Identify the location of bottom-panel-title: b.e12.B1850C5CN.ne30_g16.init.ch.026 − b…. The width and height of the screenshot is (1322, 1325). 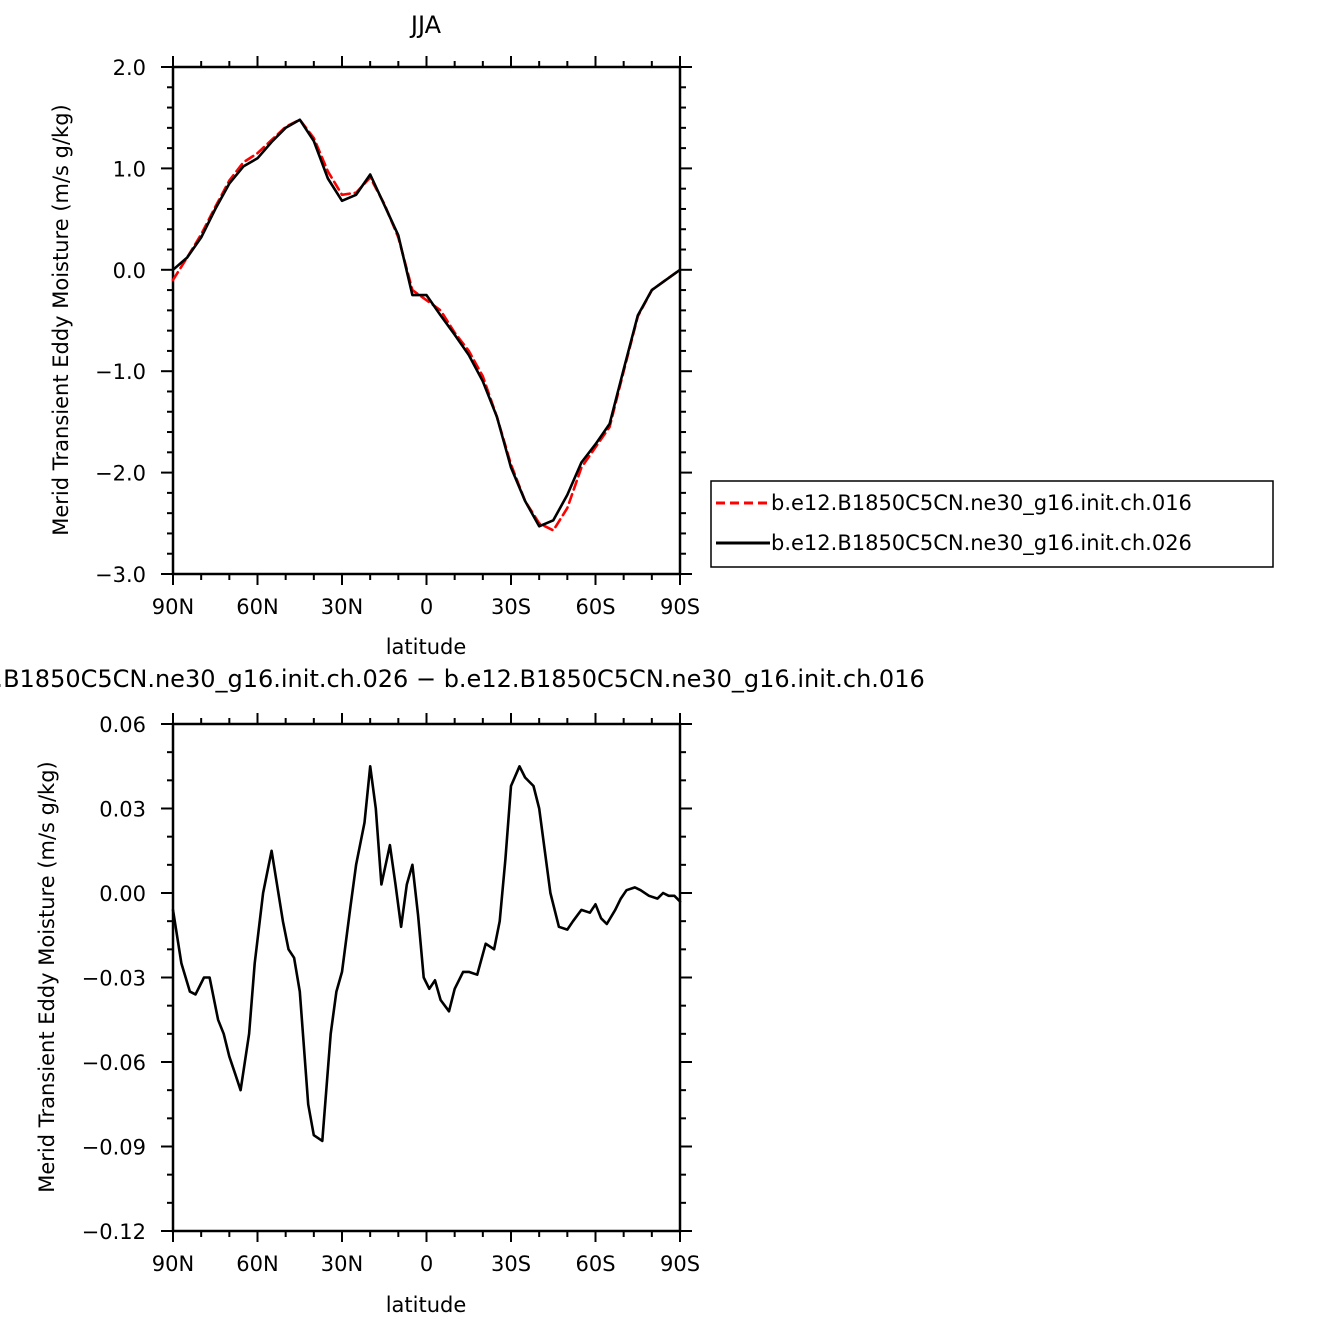
(462, 679).